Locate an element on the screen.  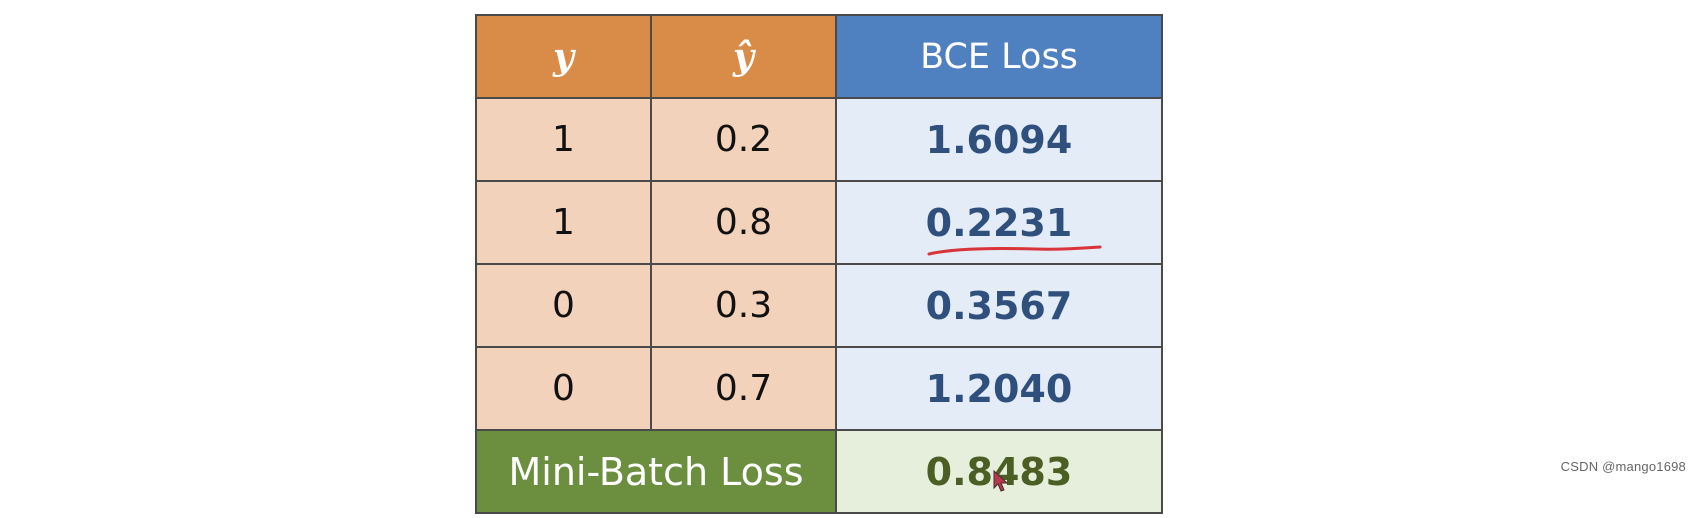
cell-bce-loss: 1.6094 is located at coordinates (999, 139).